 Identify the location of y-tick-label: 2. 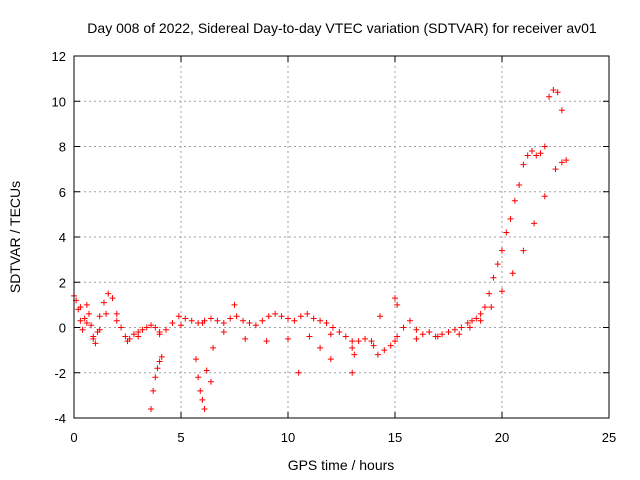
(62, 282).